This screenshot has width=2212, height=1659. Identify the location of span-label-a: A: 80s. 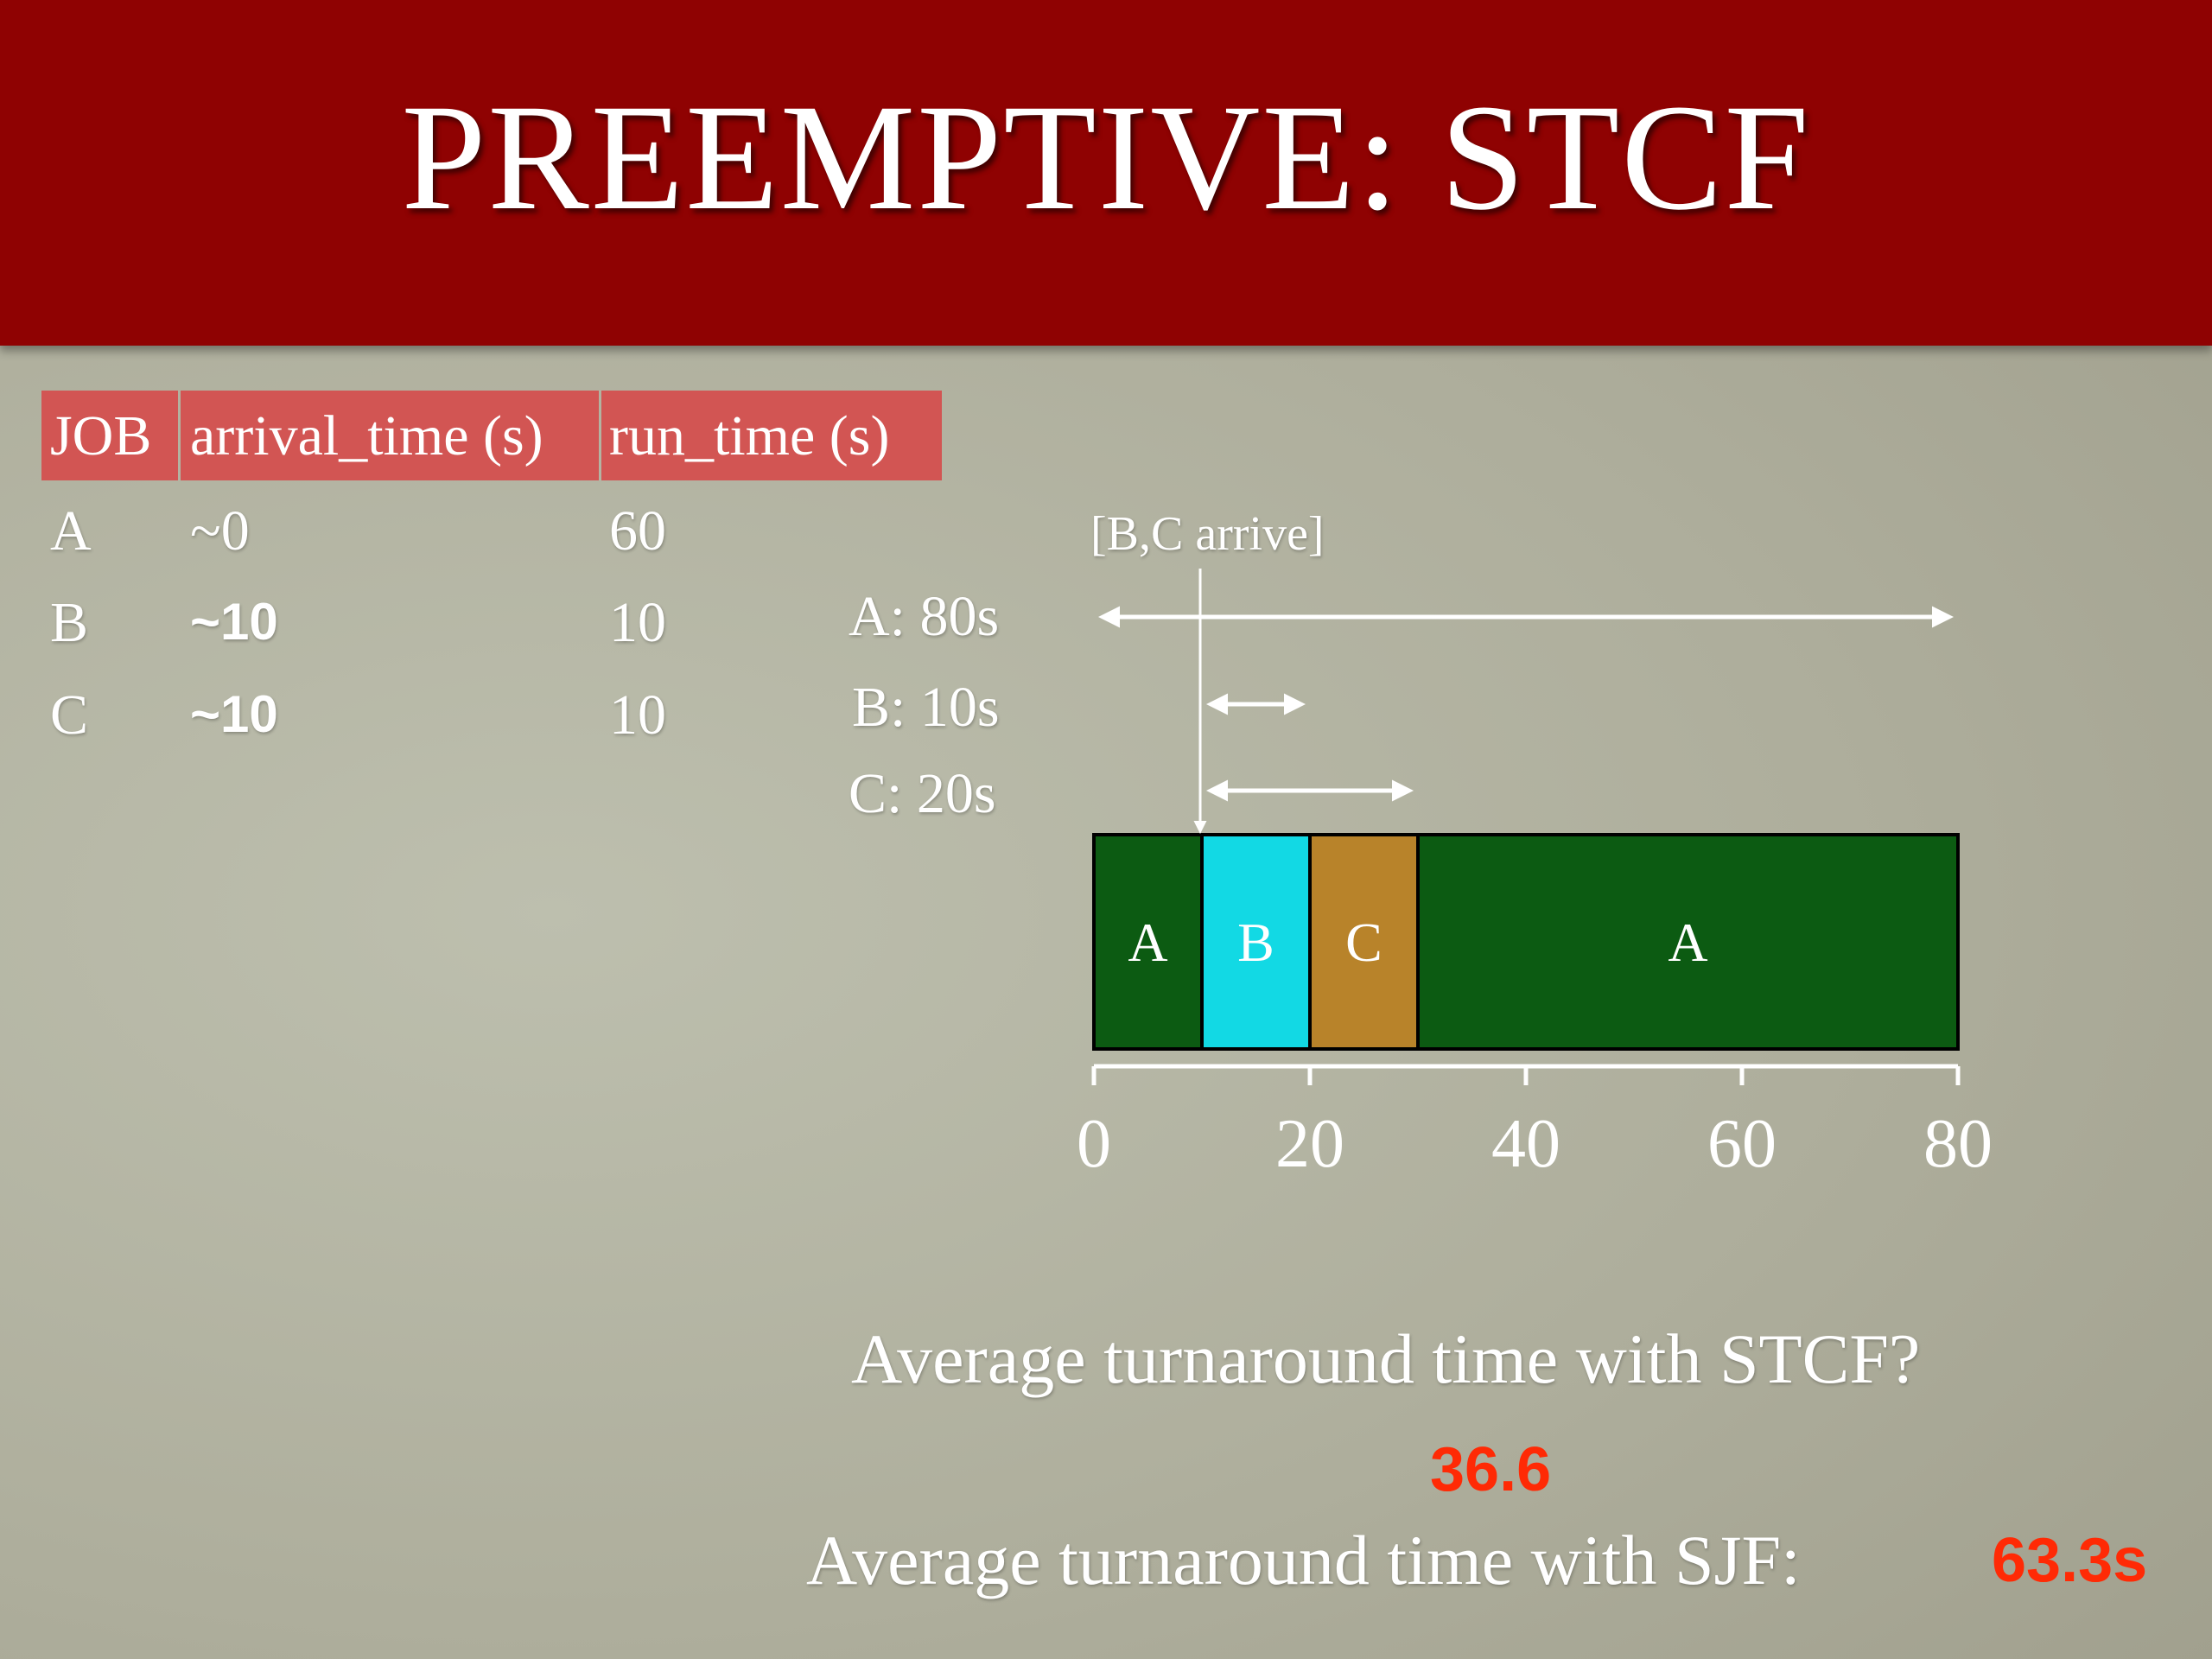
(924, 616).